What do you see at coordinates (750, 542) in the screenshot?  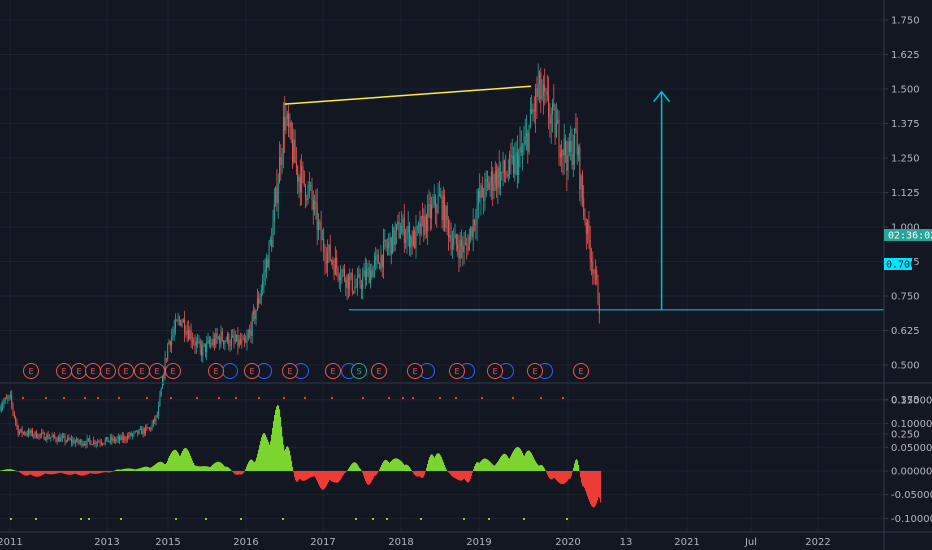 I see `time-tick-label: Jul` at bounding box center [750, 542].